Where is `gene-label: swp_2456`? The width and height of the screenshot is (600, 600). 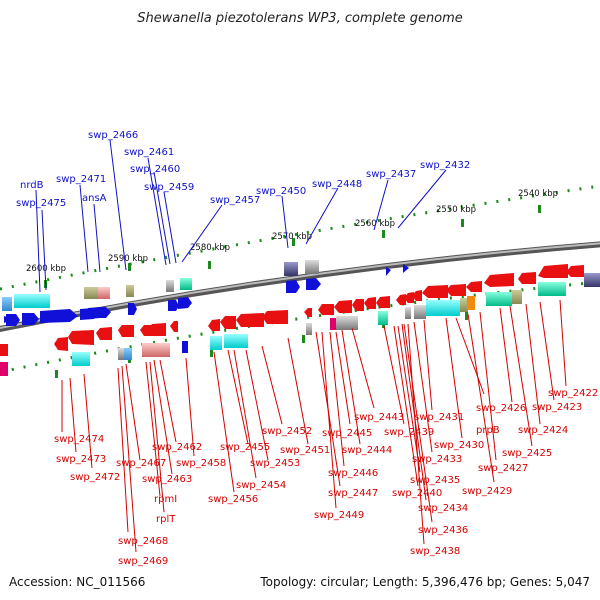 gene-label: swp_2456 is located at coordinates (233, 499).